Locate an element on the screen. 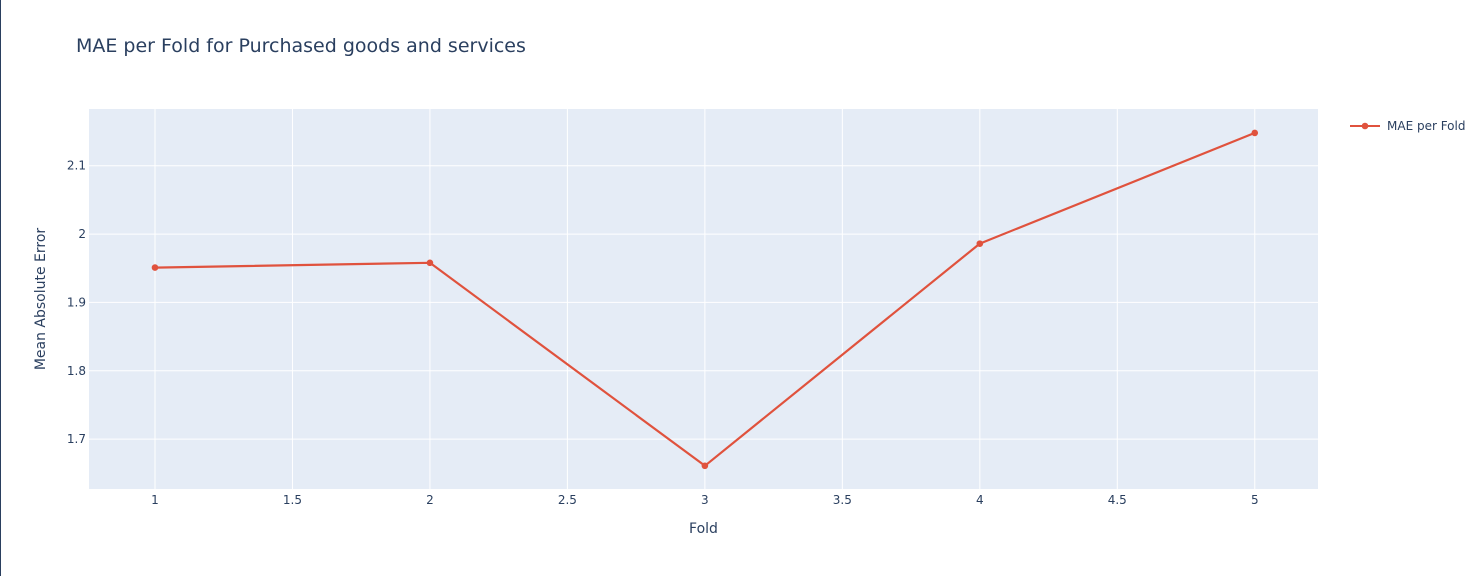 The height and width of the screenshot is (576, 1473). legend-marker-swatch is located at coordinates (1365, 126).